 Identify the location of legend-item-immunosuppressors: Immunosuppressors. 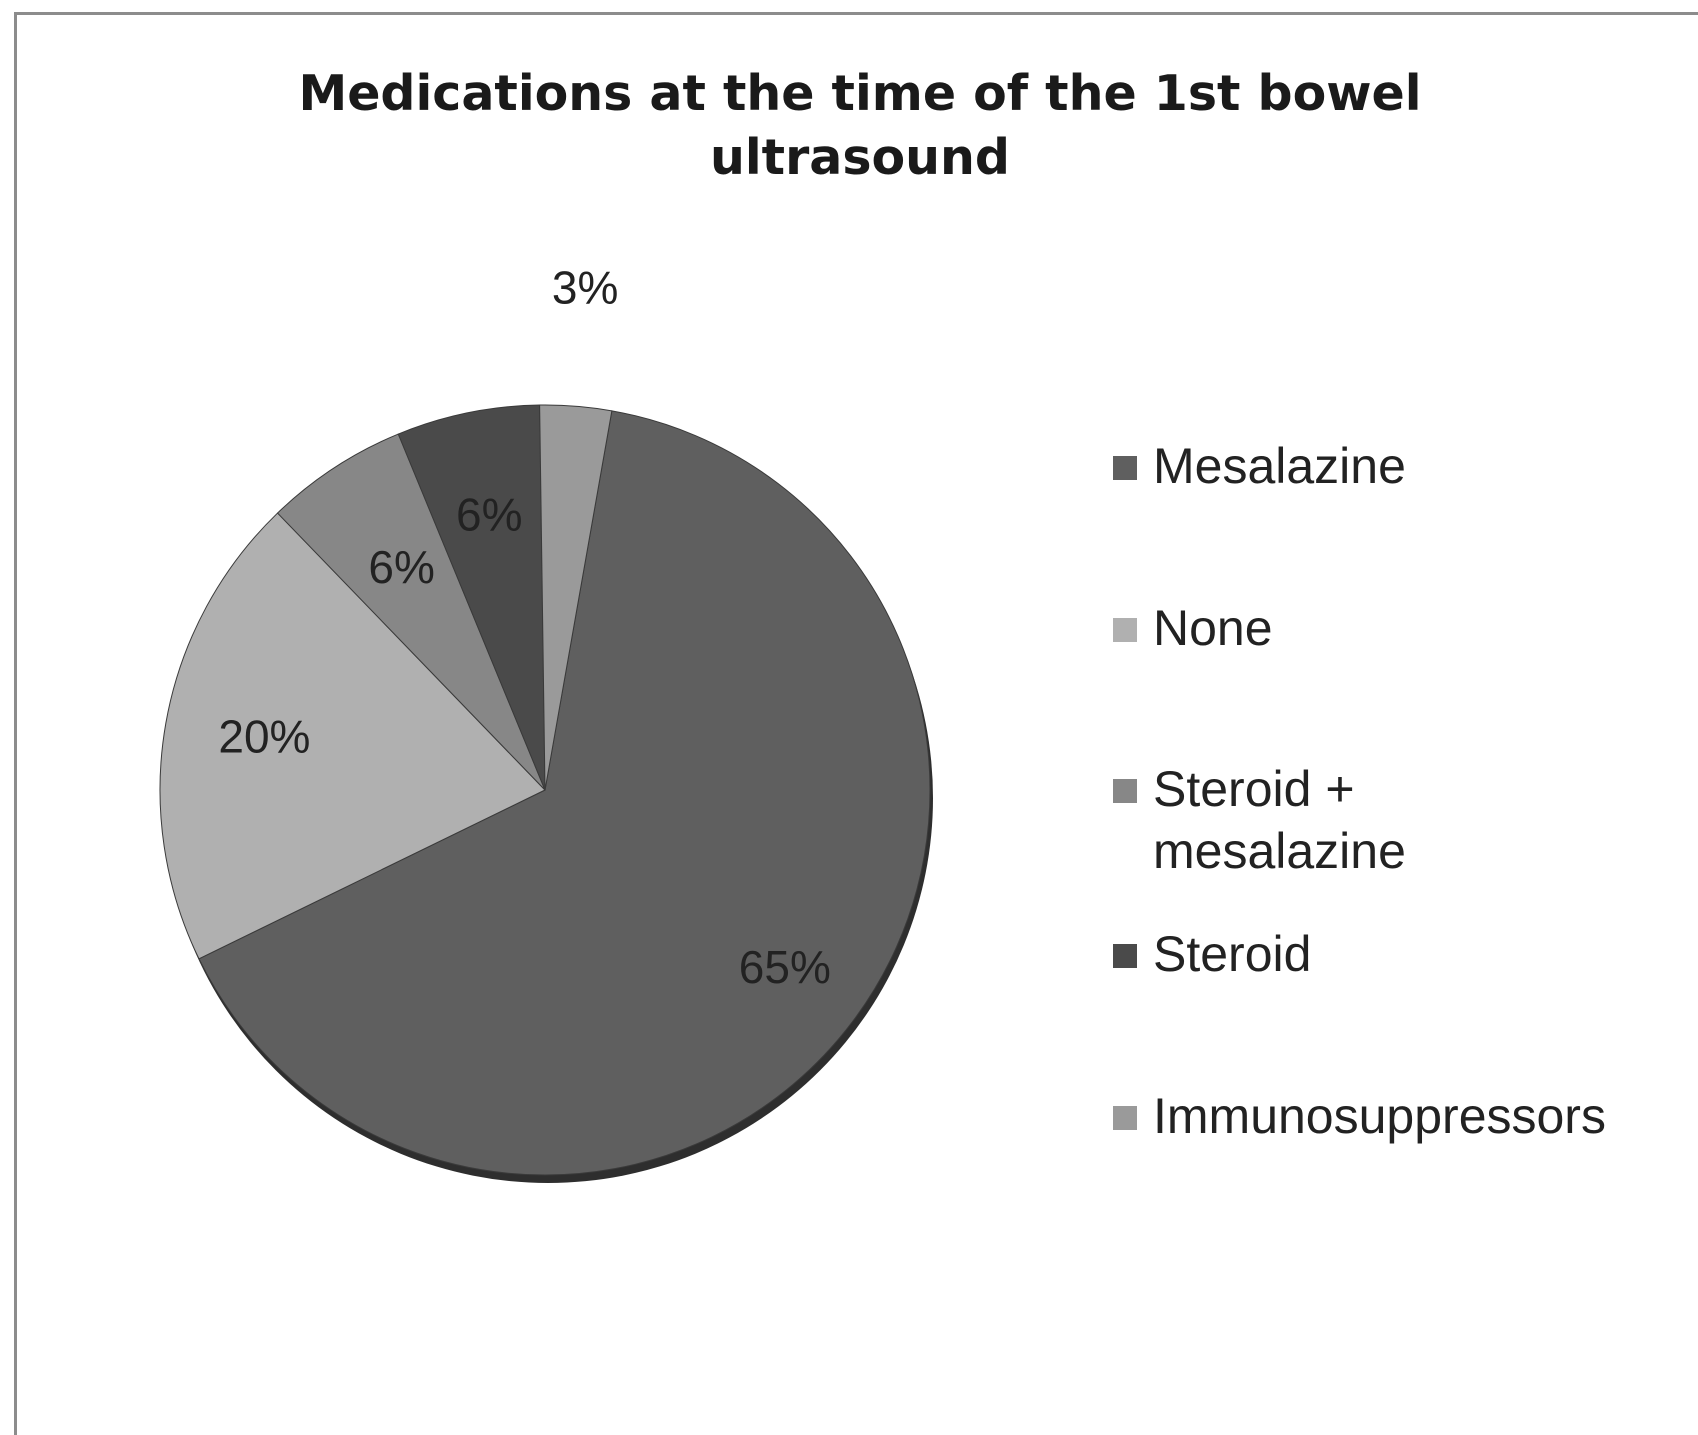
(1359, 1116).